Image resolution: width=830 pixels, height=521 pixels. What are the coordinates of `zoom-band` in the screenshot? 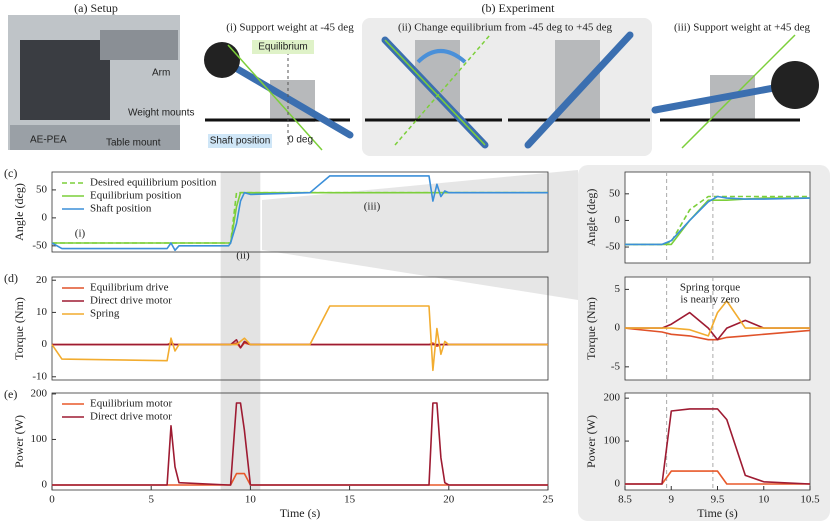 It's located at (240, 331).